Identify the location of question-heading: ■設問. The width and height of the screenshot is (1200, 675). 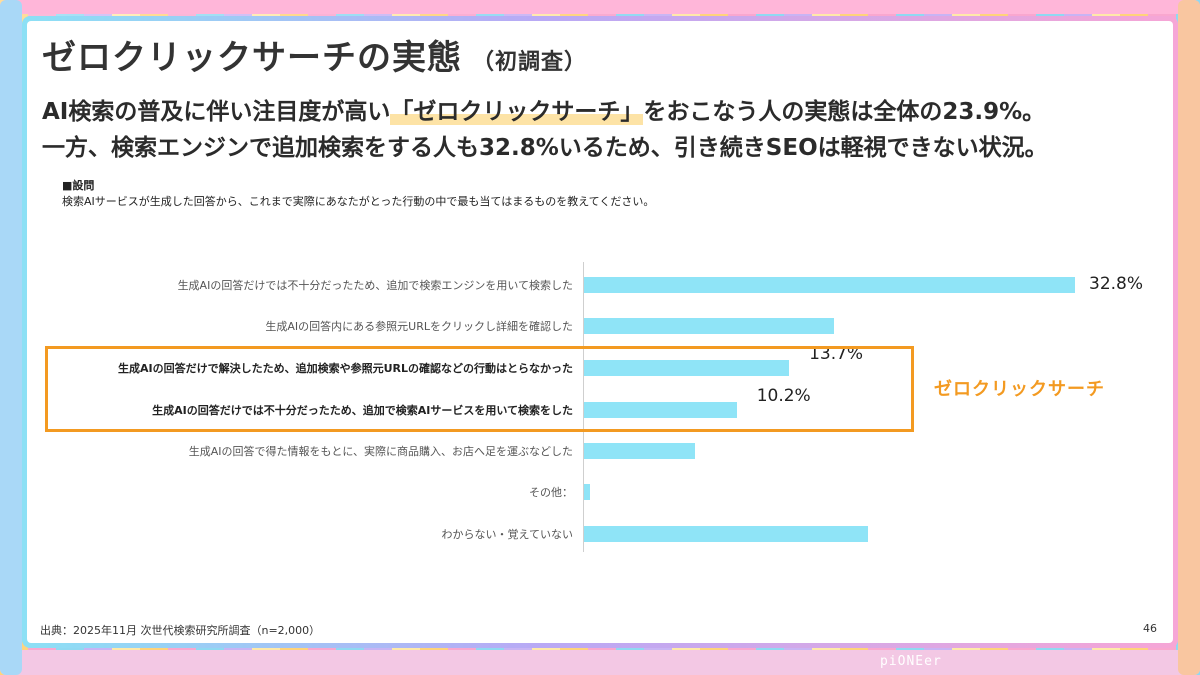
(78, 185).